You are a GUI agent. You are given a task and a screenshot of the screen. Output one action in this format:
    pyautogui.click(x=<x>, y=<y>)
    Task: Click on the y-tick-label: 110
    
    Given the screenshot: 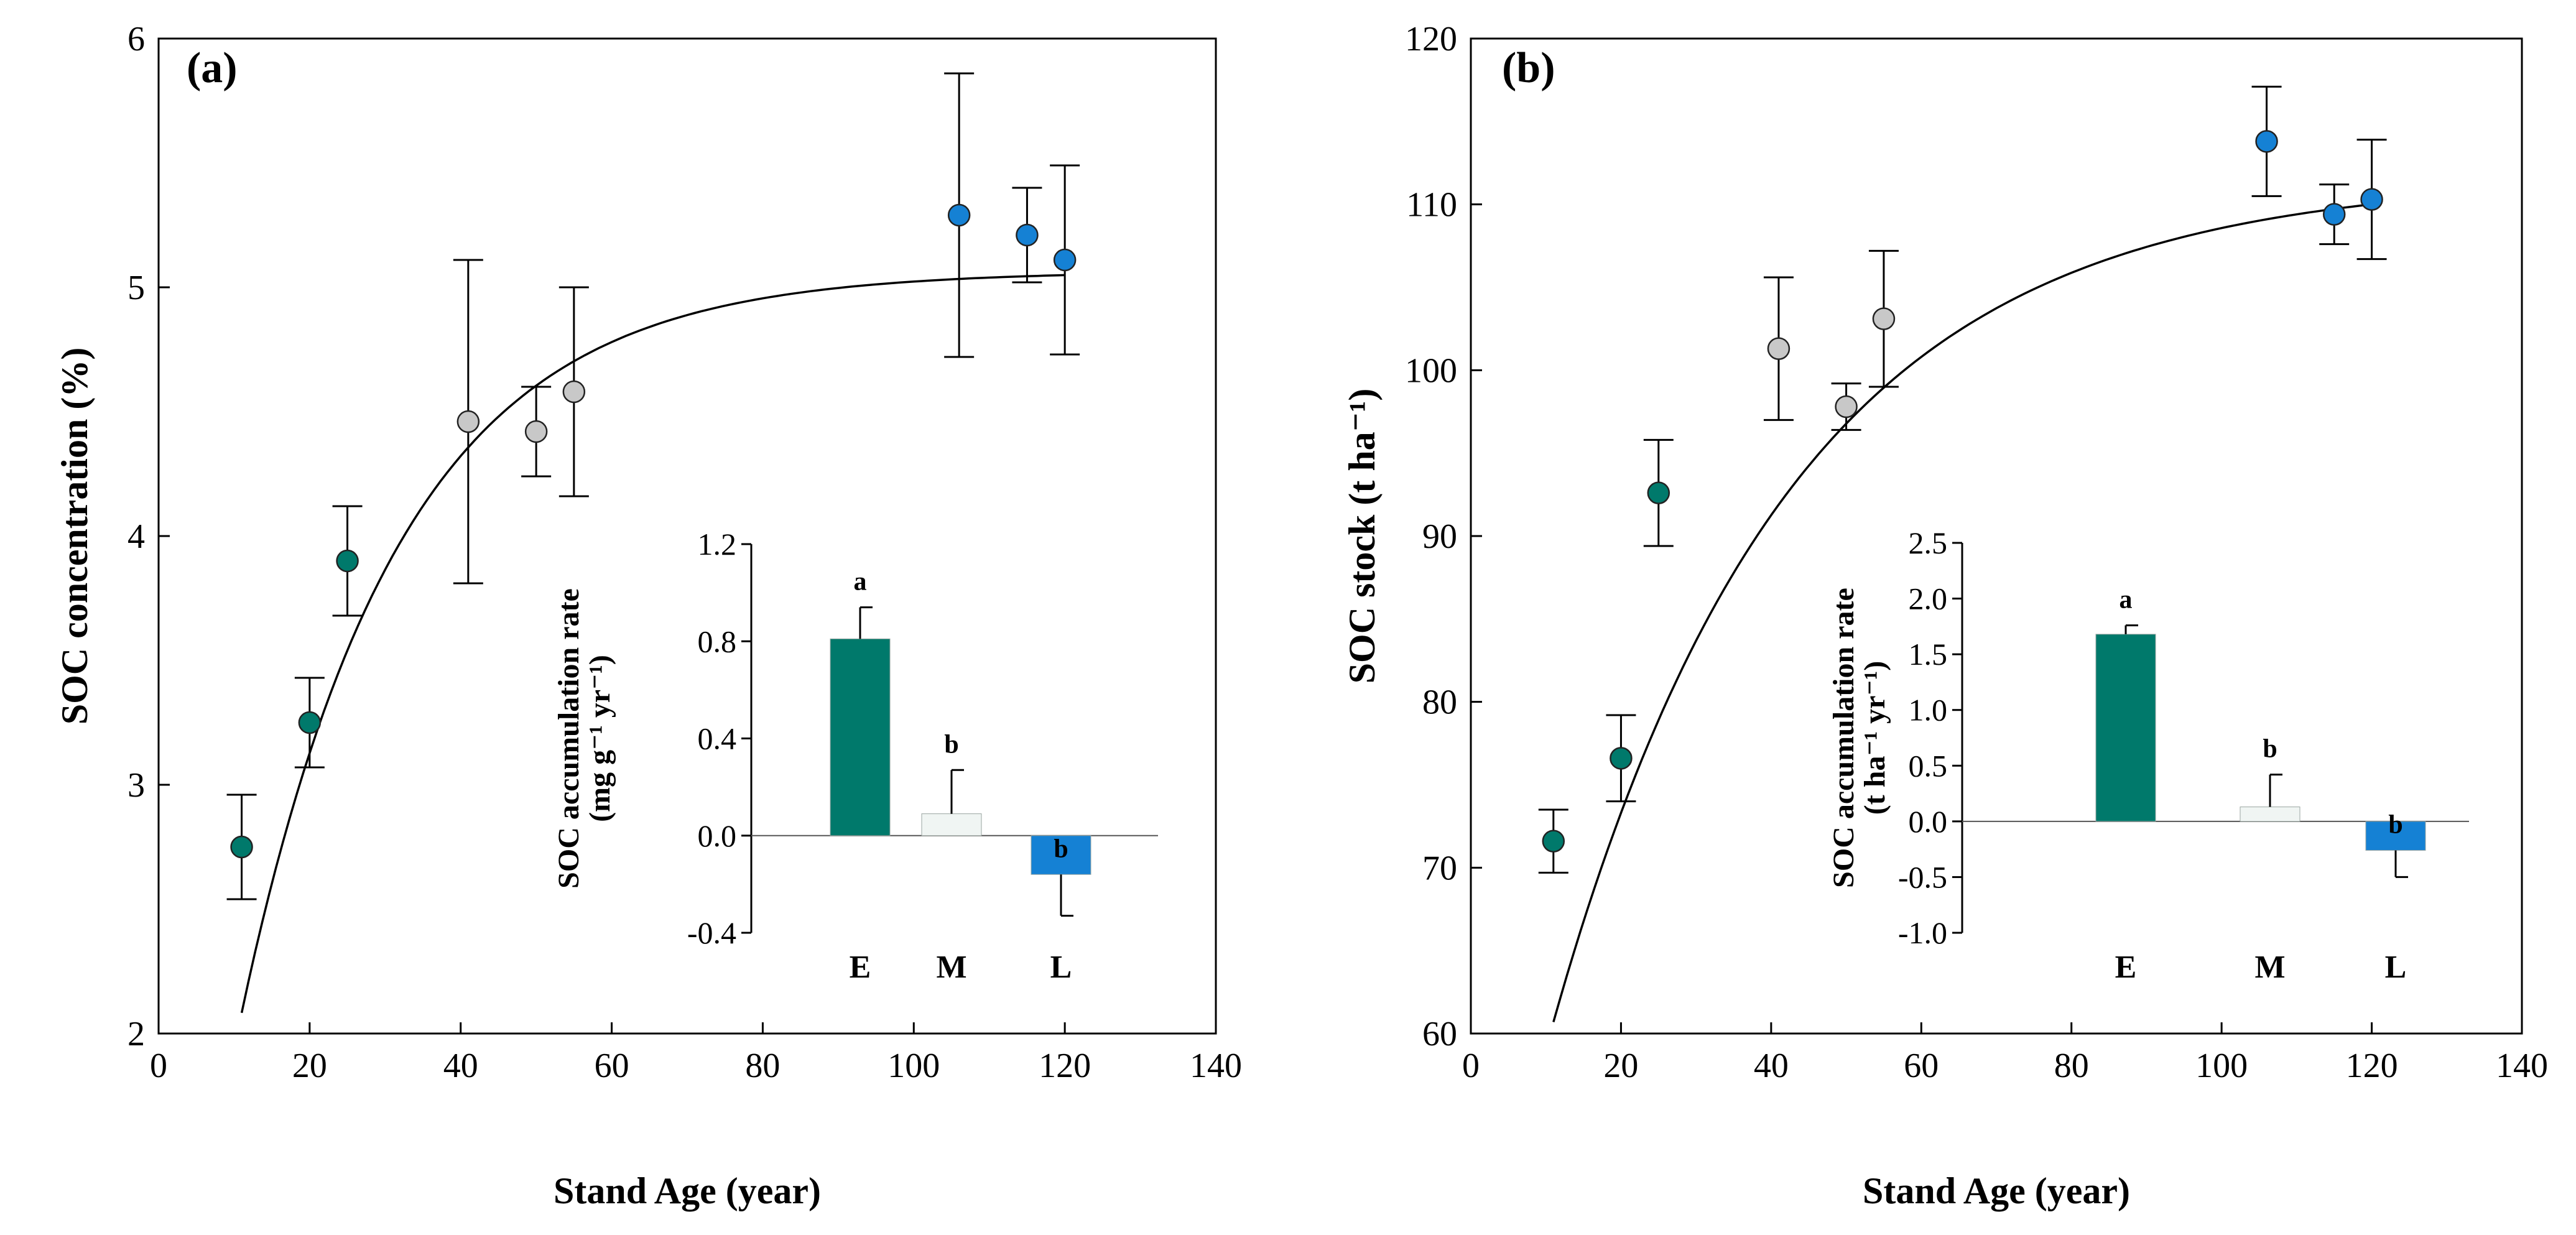 What is the action you would take?
    pyautogui.click(x=1432, y=205)
    